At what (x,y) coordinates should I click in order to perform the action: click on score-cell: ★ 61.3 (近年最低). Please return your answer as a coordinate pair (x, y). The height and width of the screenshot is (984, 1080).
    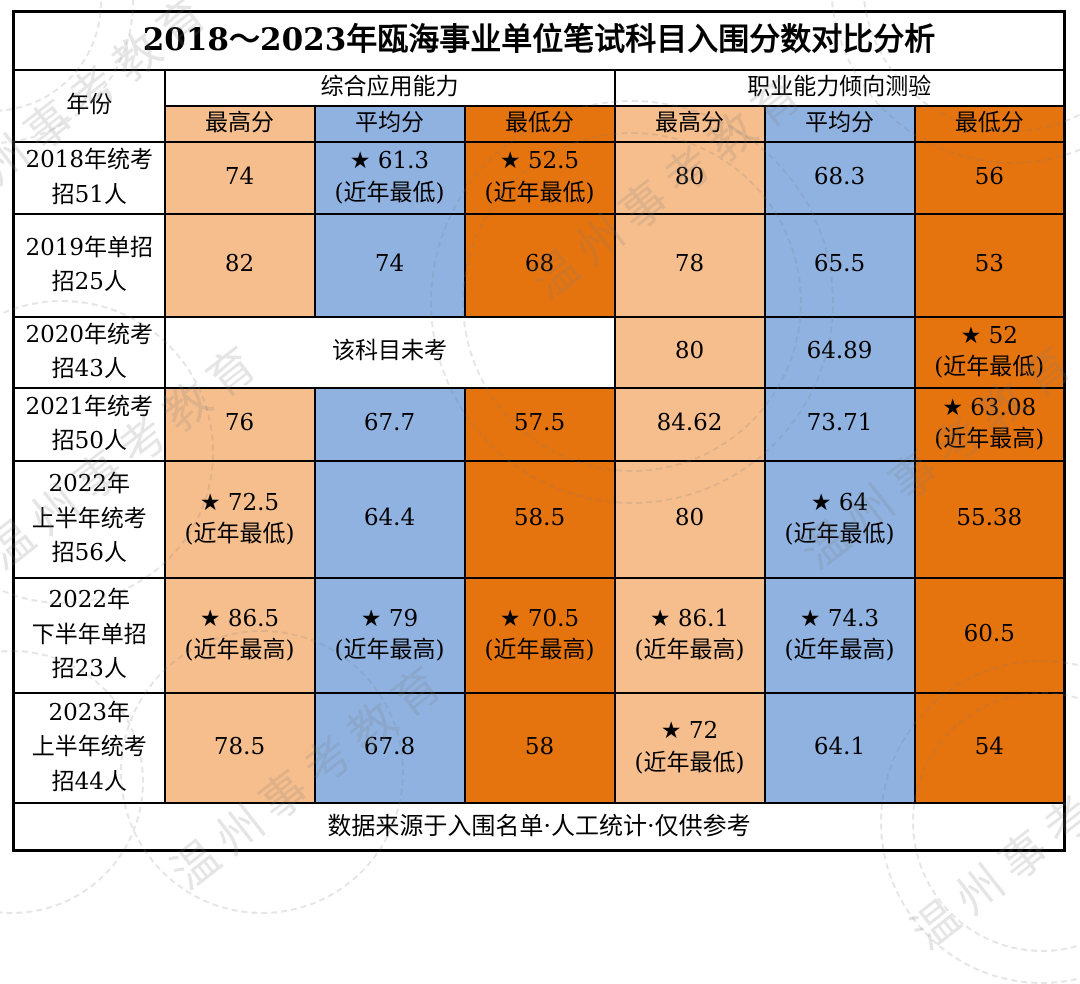
    Looking at the image, I should click on (389, 177).